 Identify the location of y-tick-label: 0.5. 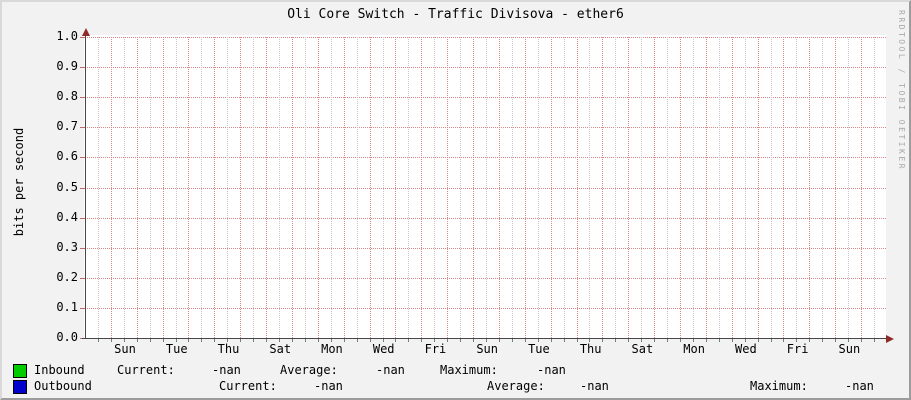
(67, 186).